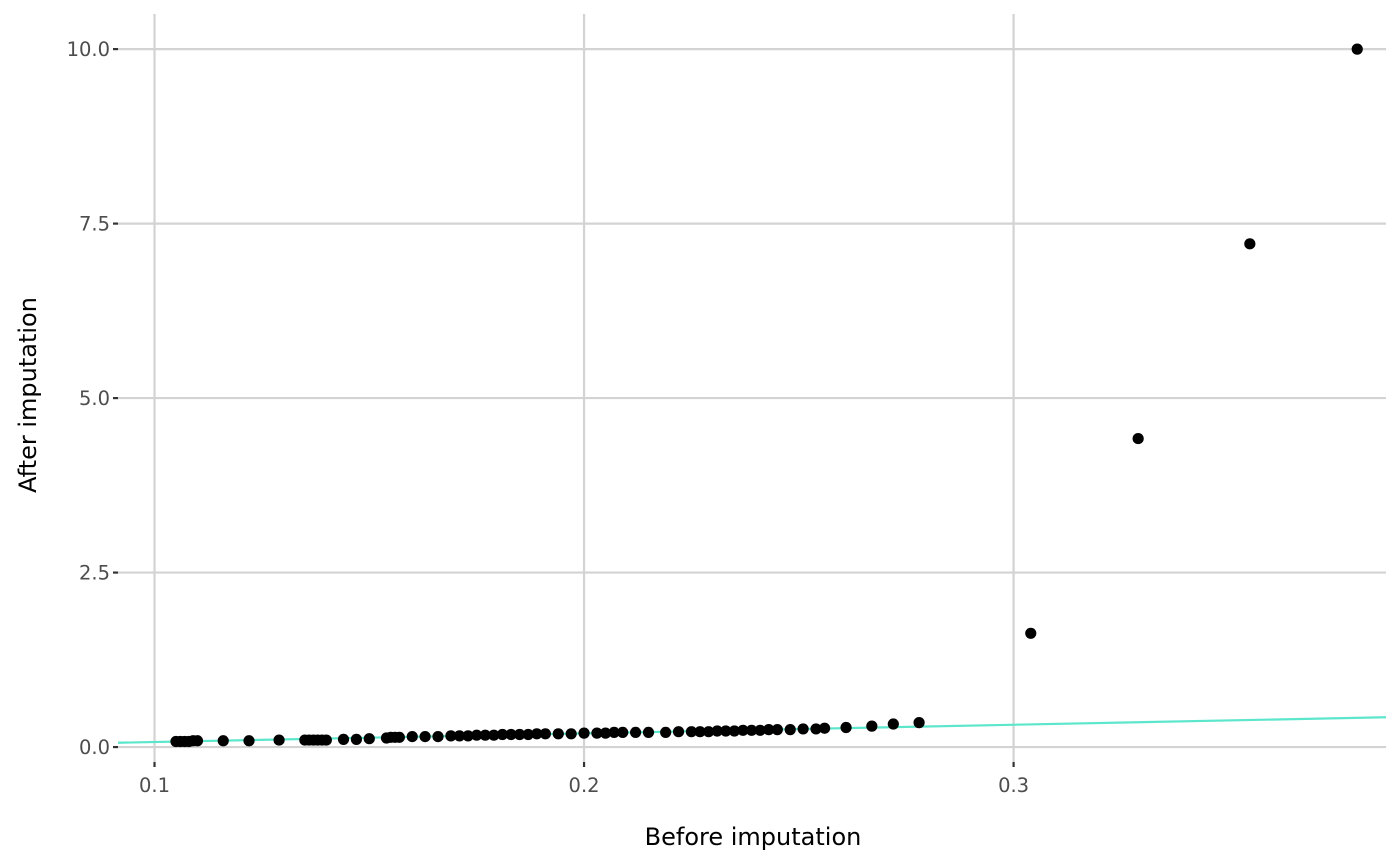 This screenshot has height=866, width=1400. I want to click on x-tick-label: 0.3, so click(1013, 785).